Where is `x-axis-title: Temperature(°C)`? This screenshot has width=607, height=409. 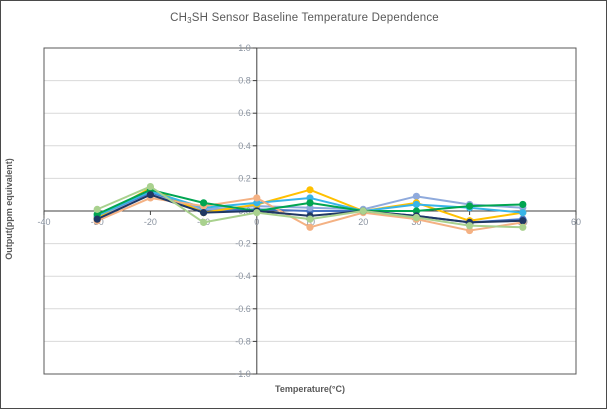
x-axis-title: Temperature(°C) is located at coordinates (310, 389).